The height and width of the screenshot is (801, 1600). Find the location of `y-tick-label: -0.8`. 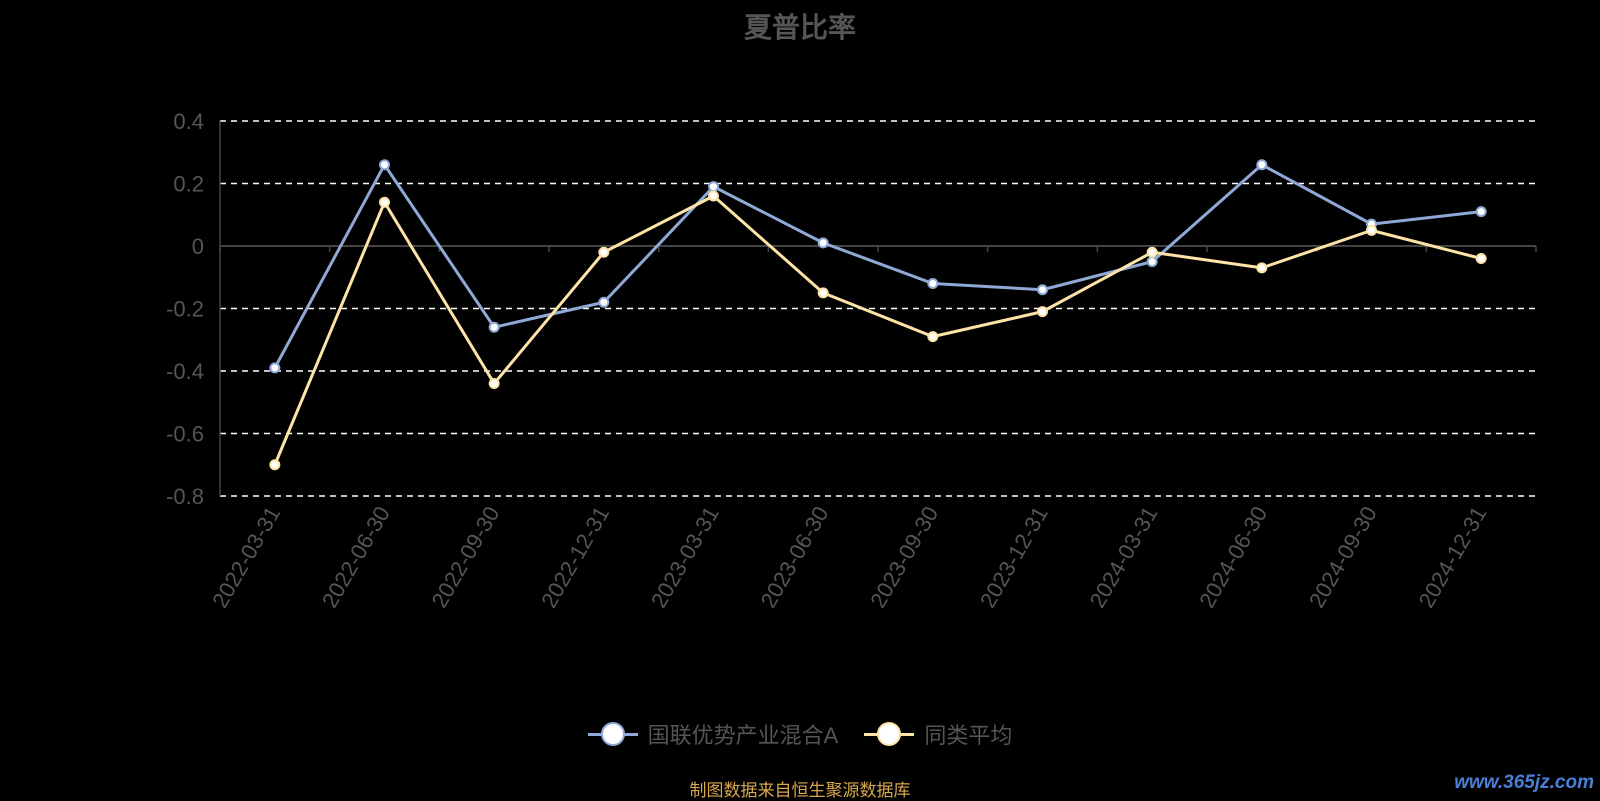

y-tick-label: -0.8 is located at coordinates (185, 496).